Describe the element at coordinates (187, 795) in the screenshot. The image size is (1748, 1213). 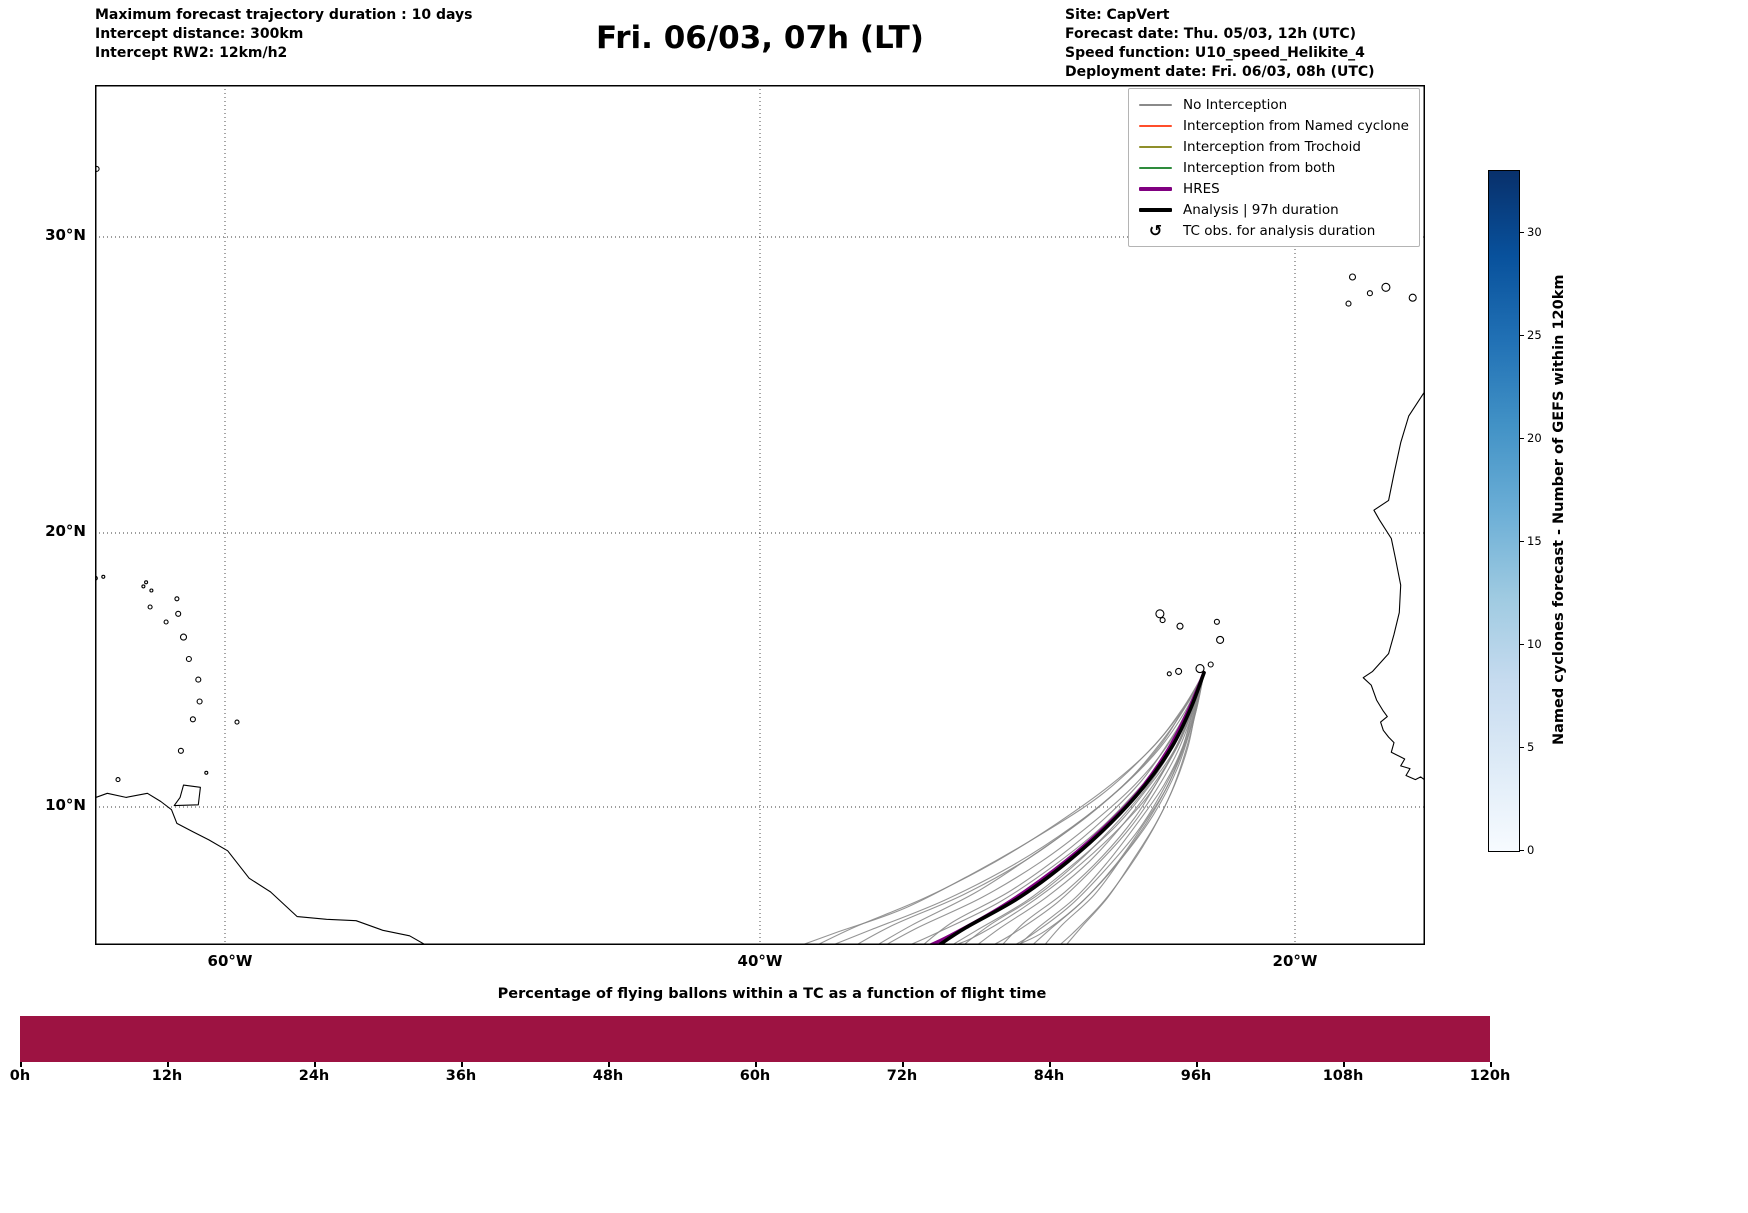
I see `coastline-trinidad` at that location.